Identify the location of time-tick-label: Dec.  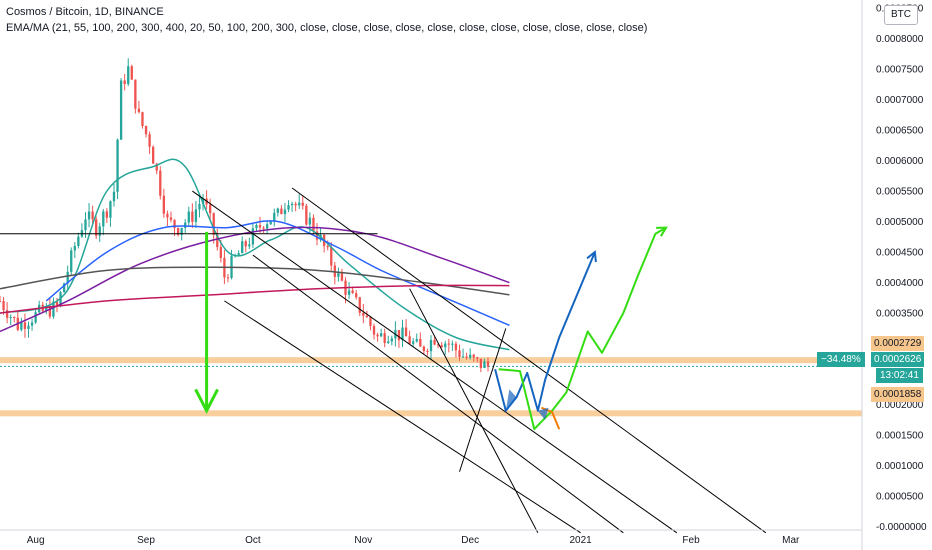
(470, 540).